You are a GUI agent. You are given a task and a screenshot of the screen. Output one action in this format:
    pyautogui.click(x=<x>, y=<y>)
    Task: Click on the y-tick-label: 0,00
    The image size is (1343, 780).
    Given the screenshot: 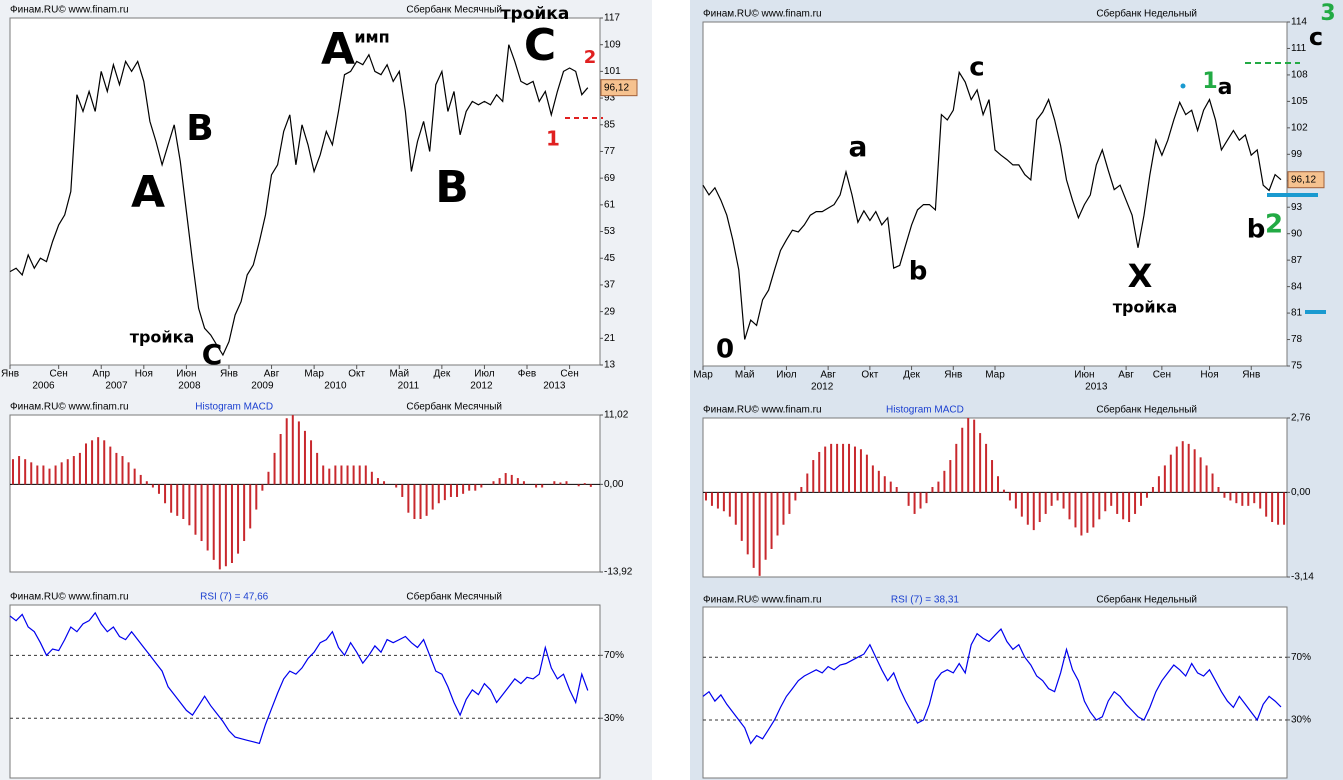 What is the action you would take?
    pyautogui.click(x=614, y=484)
    